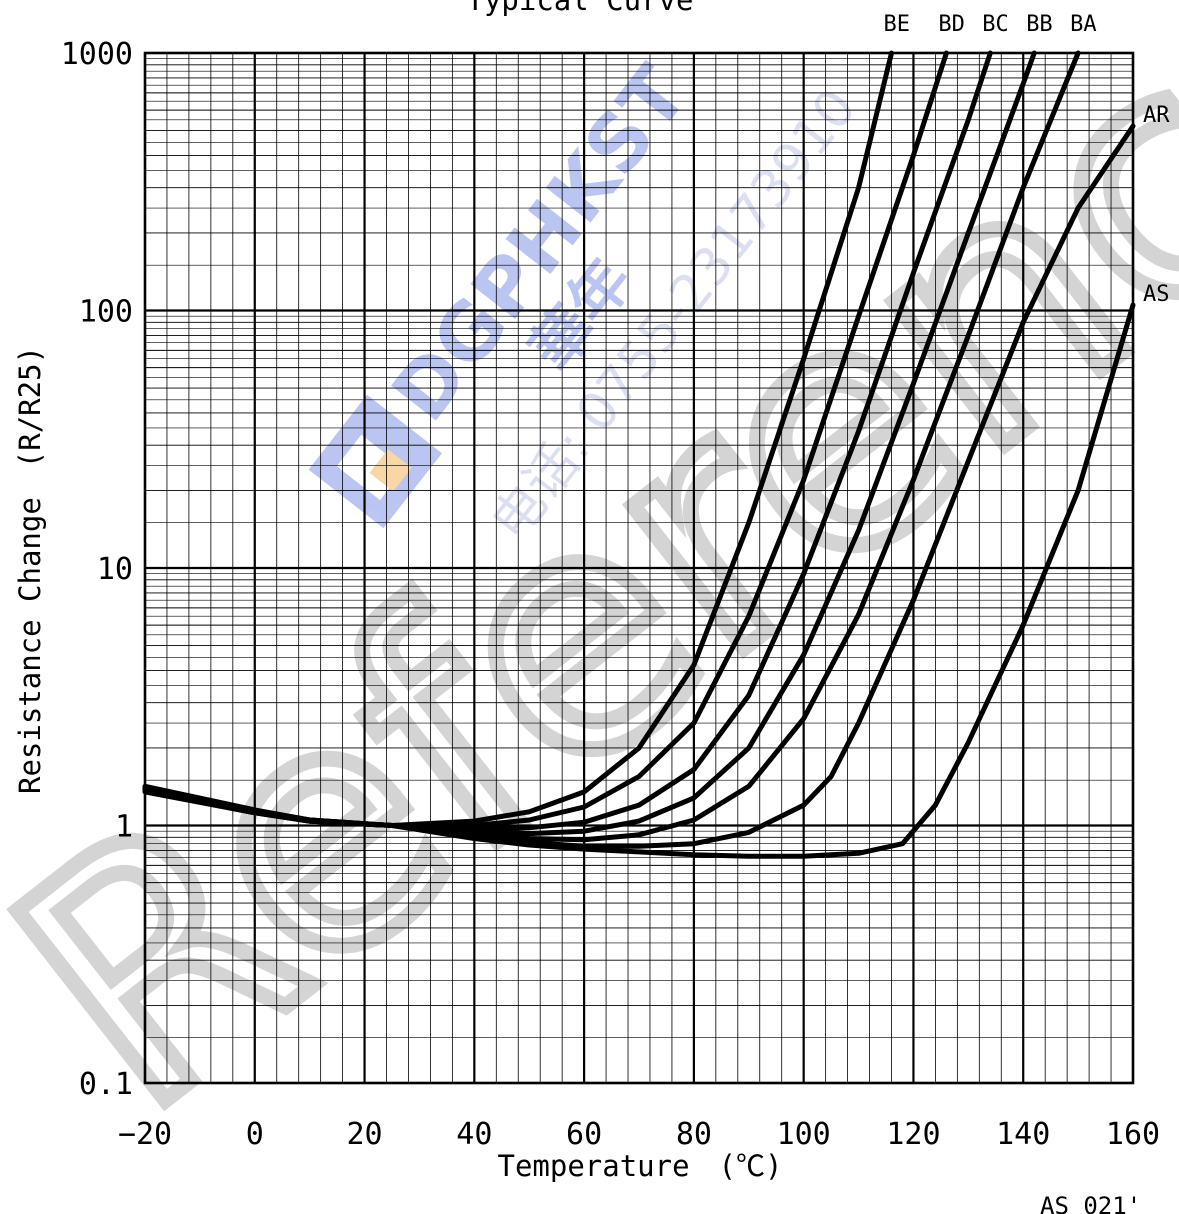  What do you see at coordinates (145, 1134) in the screenshot?
I see `x-tick-label: −20` at bounding box center [145, 1134].